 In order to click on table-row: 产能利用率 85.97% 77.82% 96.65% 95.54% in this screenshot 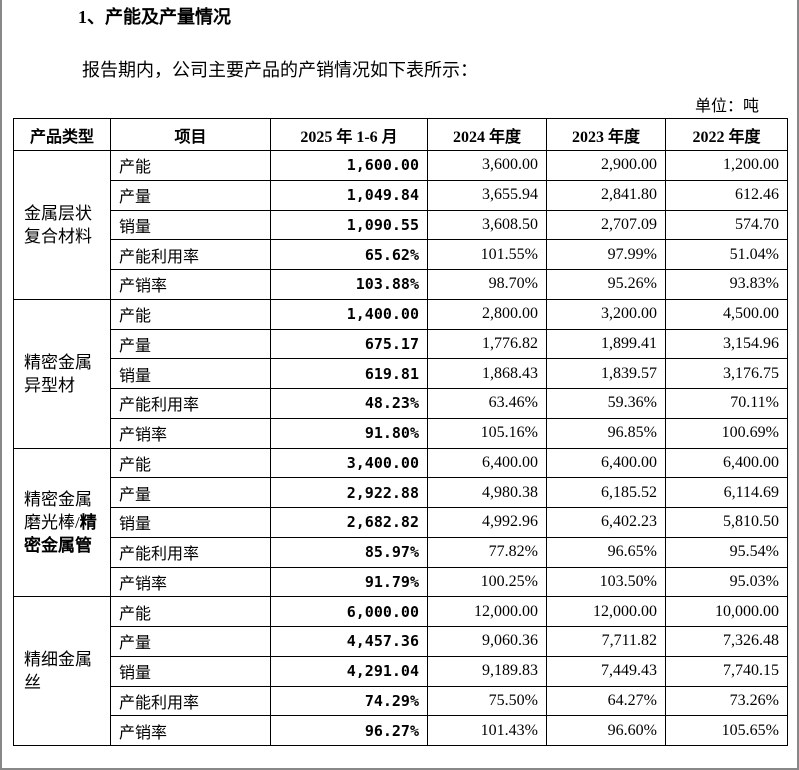, I will do `click(401, 552)`.